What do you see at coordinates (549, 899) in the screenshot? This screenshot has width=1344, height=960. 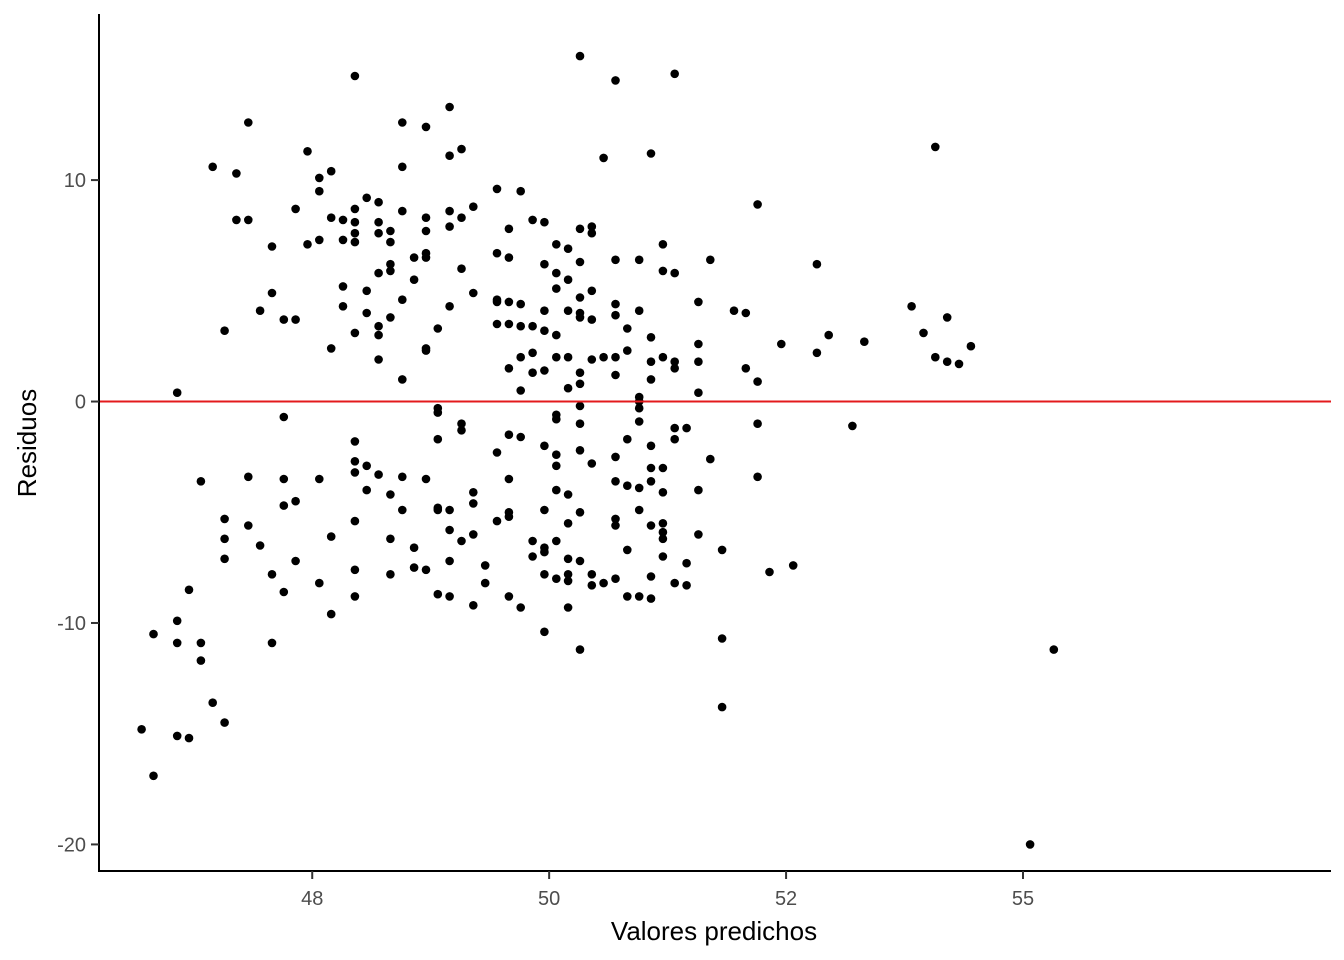 I see `x-tick-label: 50` at bounding box center [549, 899].